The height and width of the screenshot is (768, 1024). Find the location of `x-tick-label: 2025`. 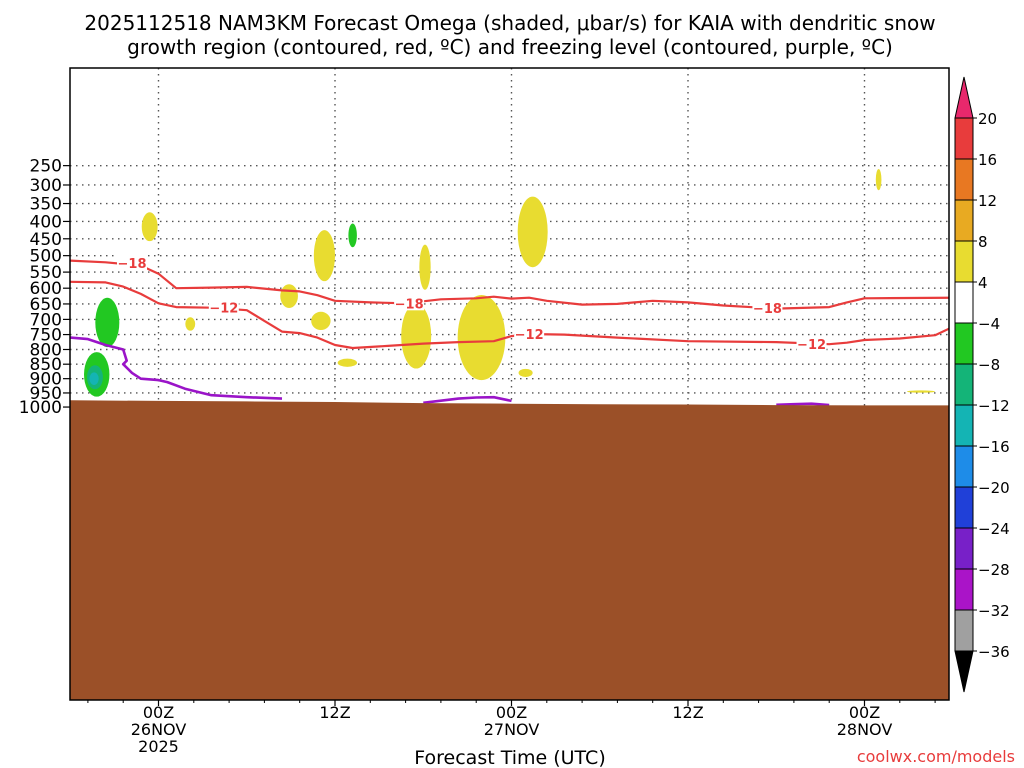

x-tick-label: 2025 is located at coordinates (158, 746).